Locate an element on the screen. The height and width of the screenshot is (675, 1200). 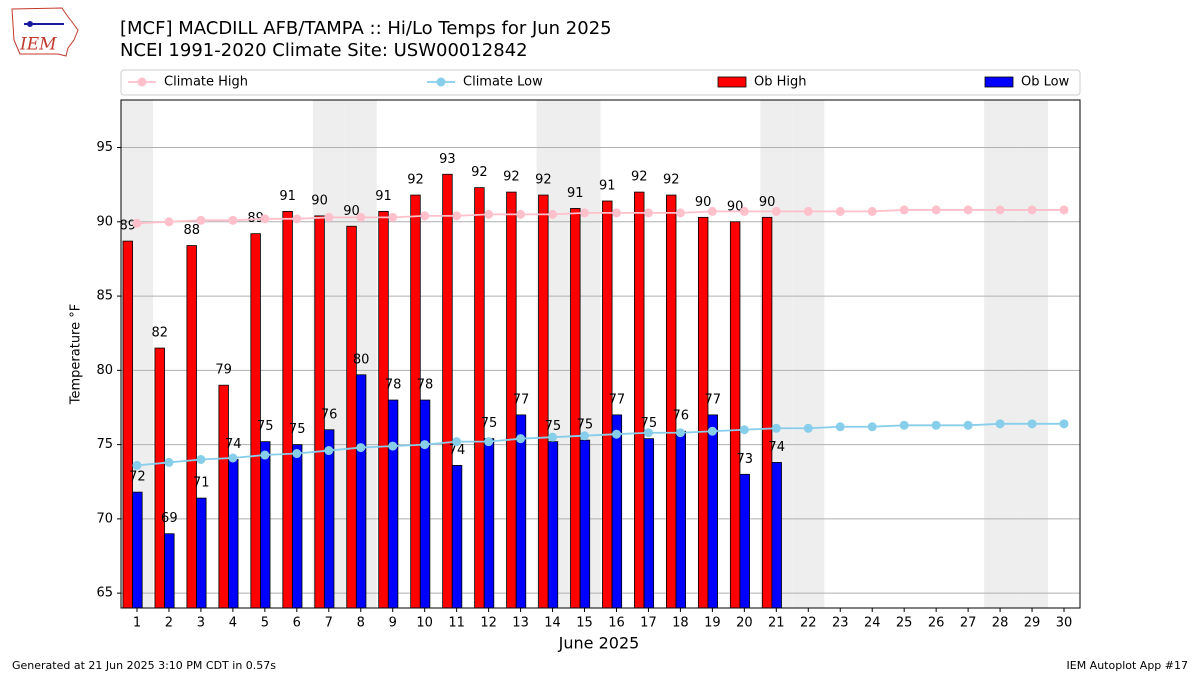
x-tick-label: 7 is located at coordinates (329, 623).